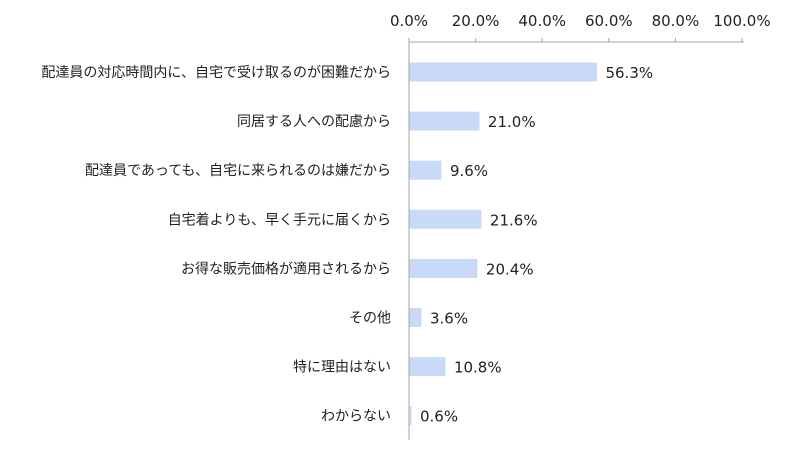  Describe the element at coordinates (409, 21) in the screenshot. I see `x-tick-label: 0.0%` at that location.